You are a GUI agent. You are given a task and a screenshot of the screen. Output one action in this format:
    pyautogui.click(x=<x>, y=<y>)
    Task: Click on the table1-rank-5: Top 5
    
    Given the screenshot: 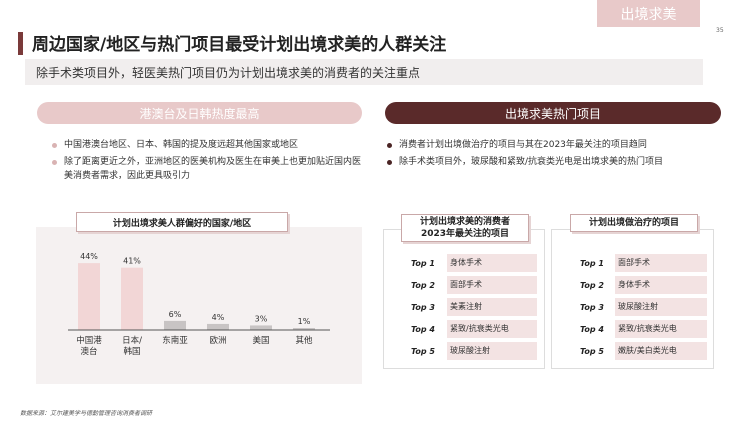 What is the action you would take?
    pyautogui.click(x=423, y=351)
    